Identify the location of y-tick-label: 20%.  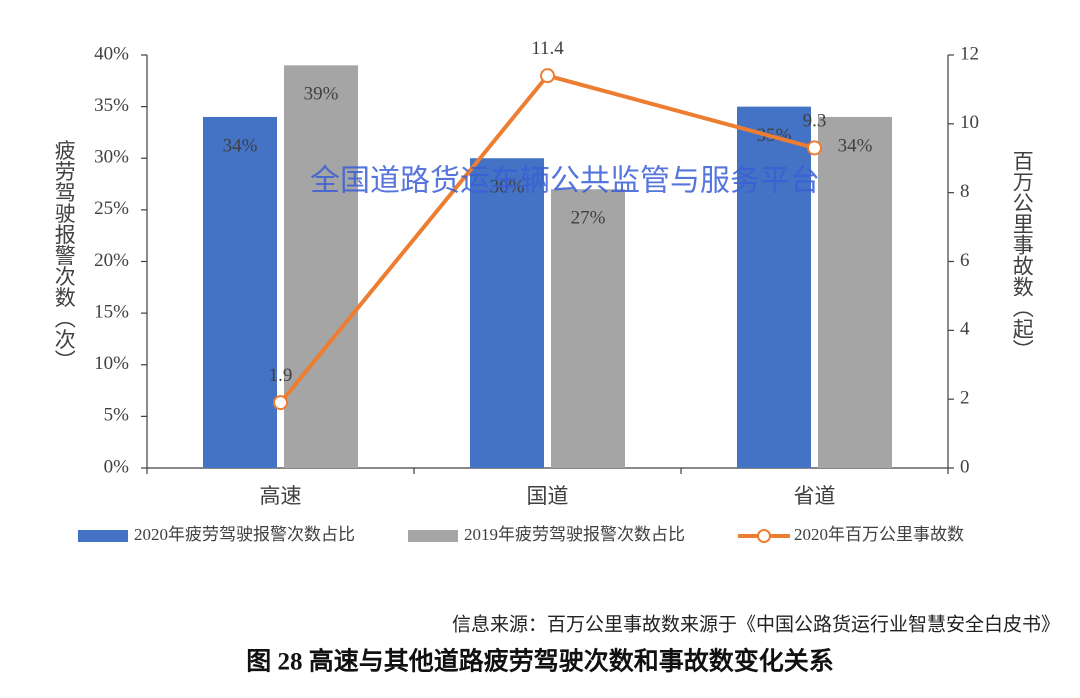
(111, 260).